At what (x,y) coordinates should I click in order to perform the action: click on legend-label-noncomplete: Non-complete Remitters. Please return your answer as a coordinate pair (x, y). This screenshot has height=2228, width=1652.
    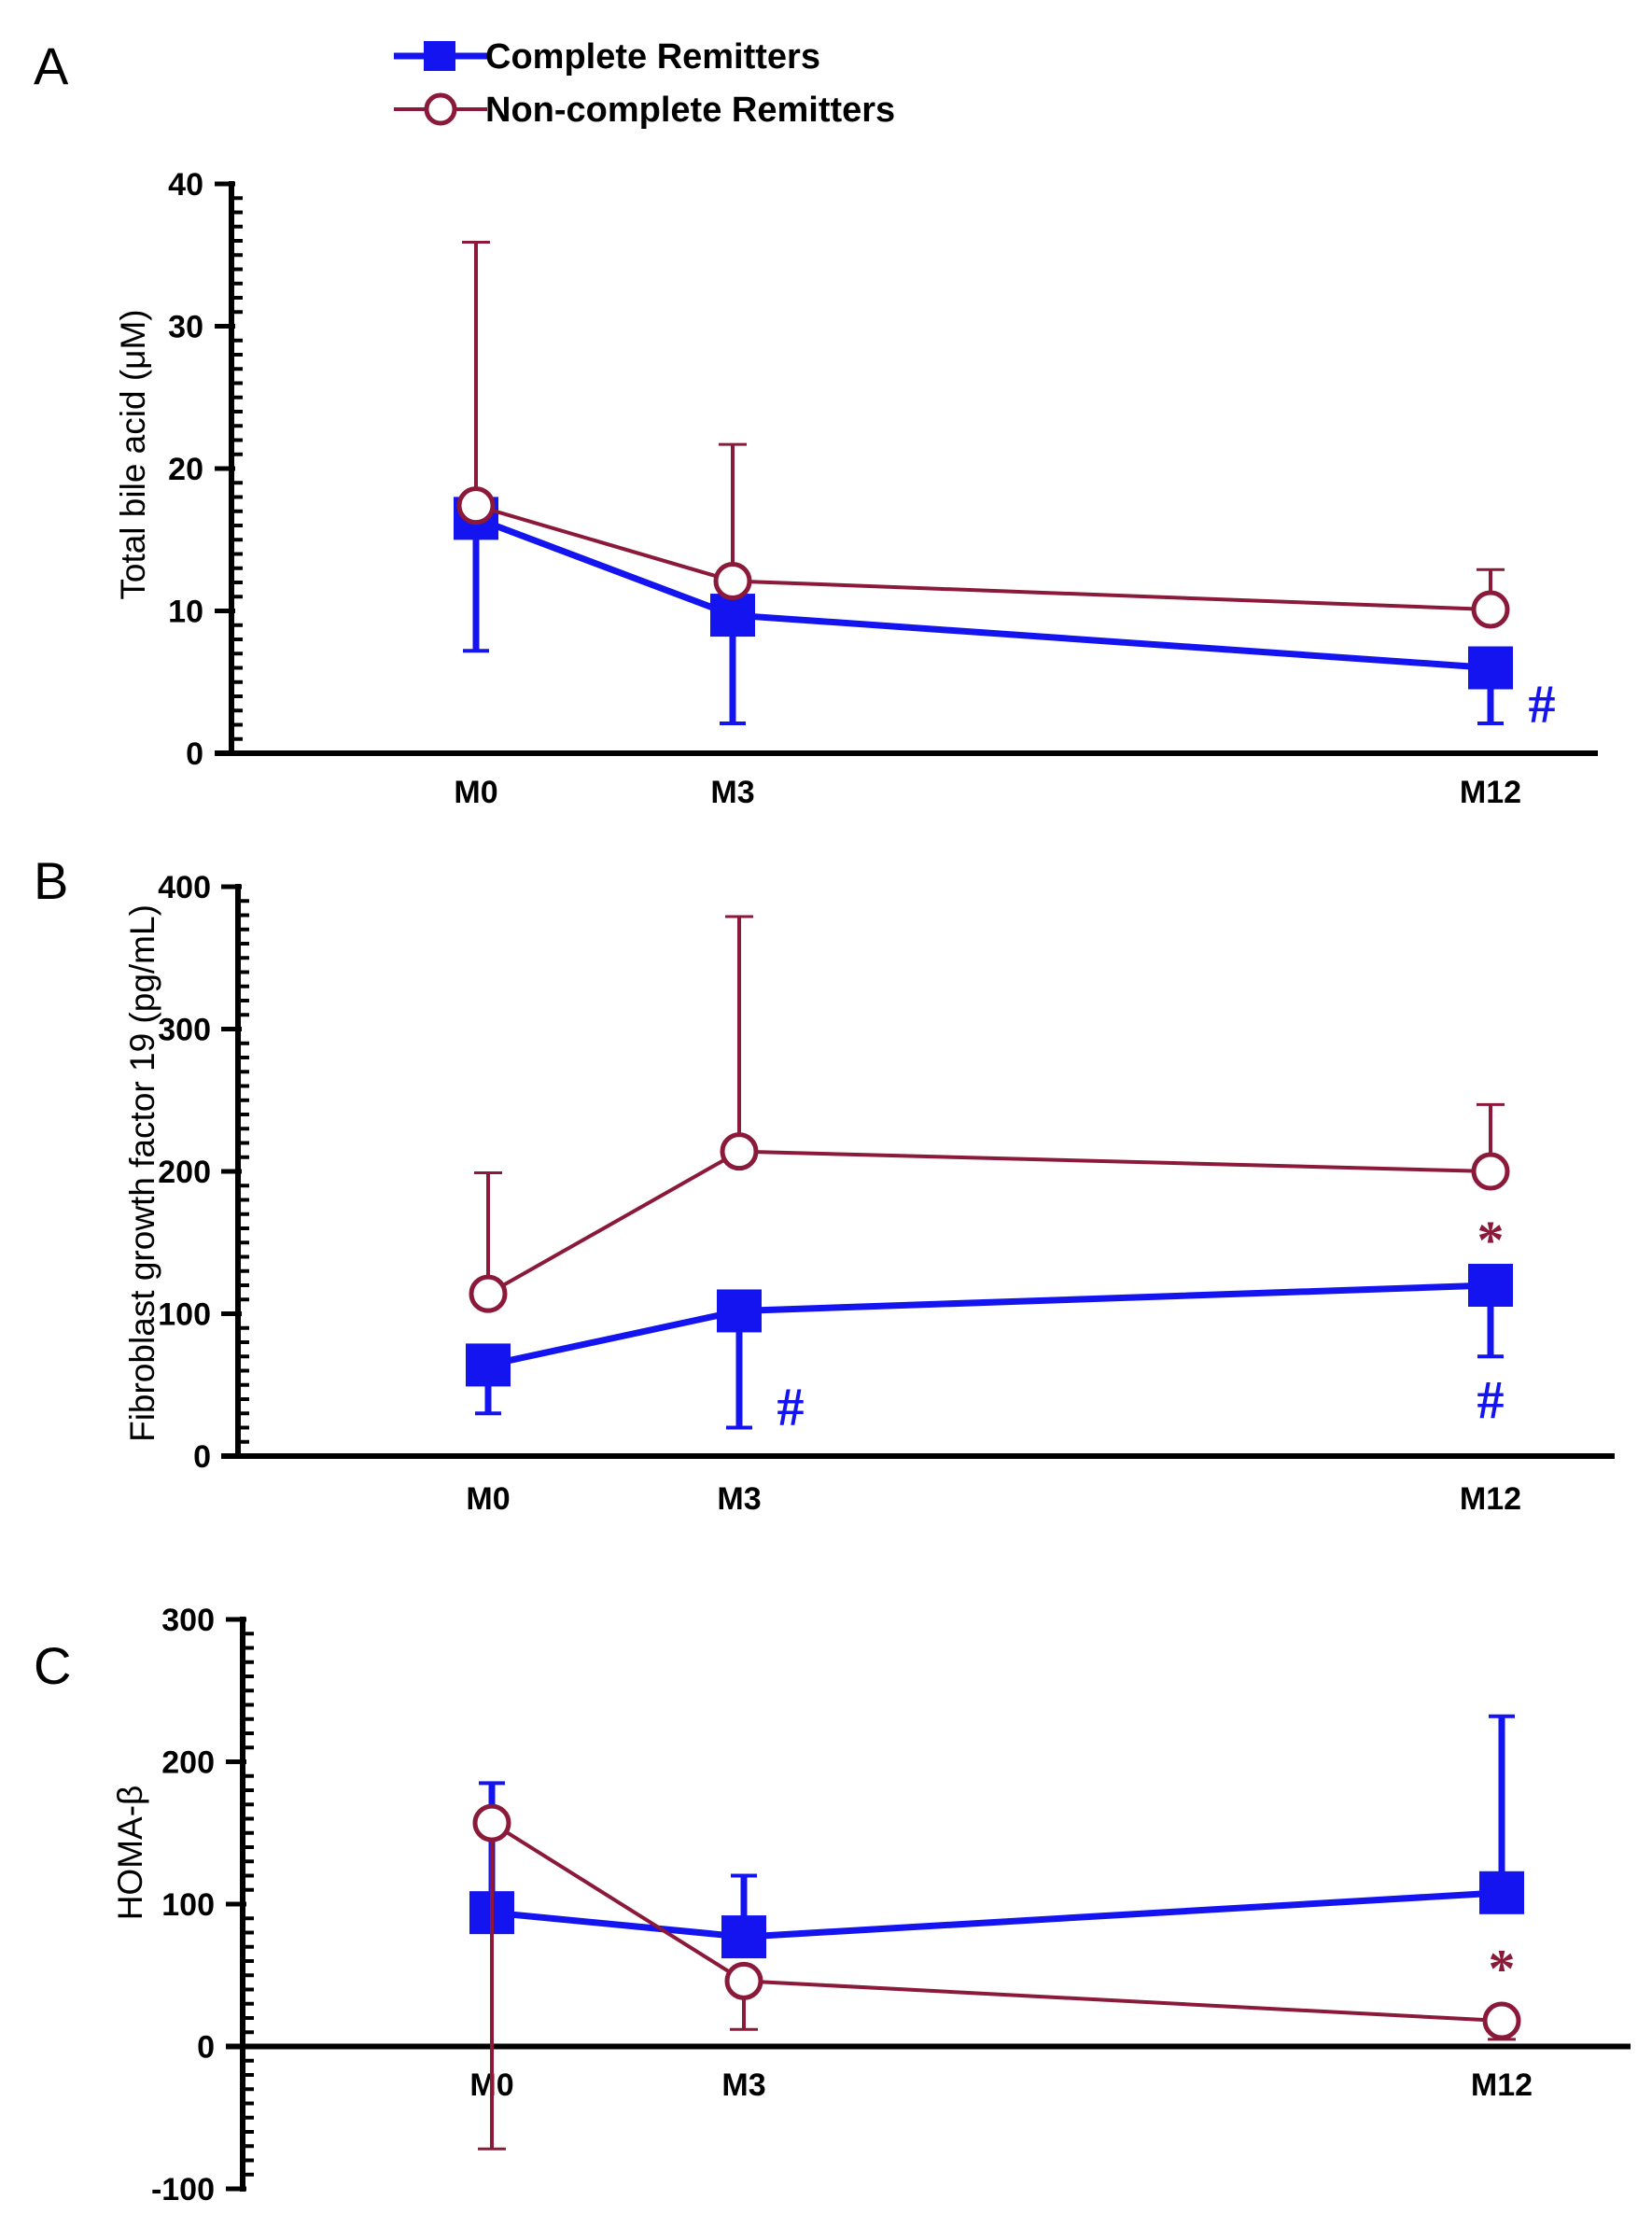
    Looking at the image, I should click on (690, 111).